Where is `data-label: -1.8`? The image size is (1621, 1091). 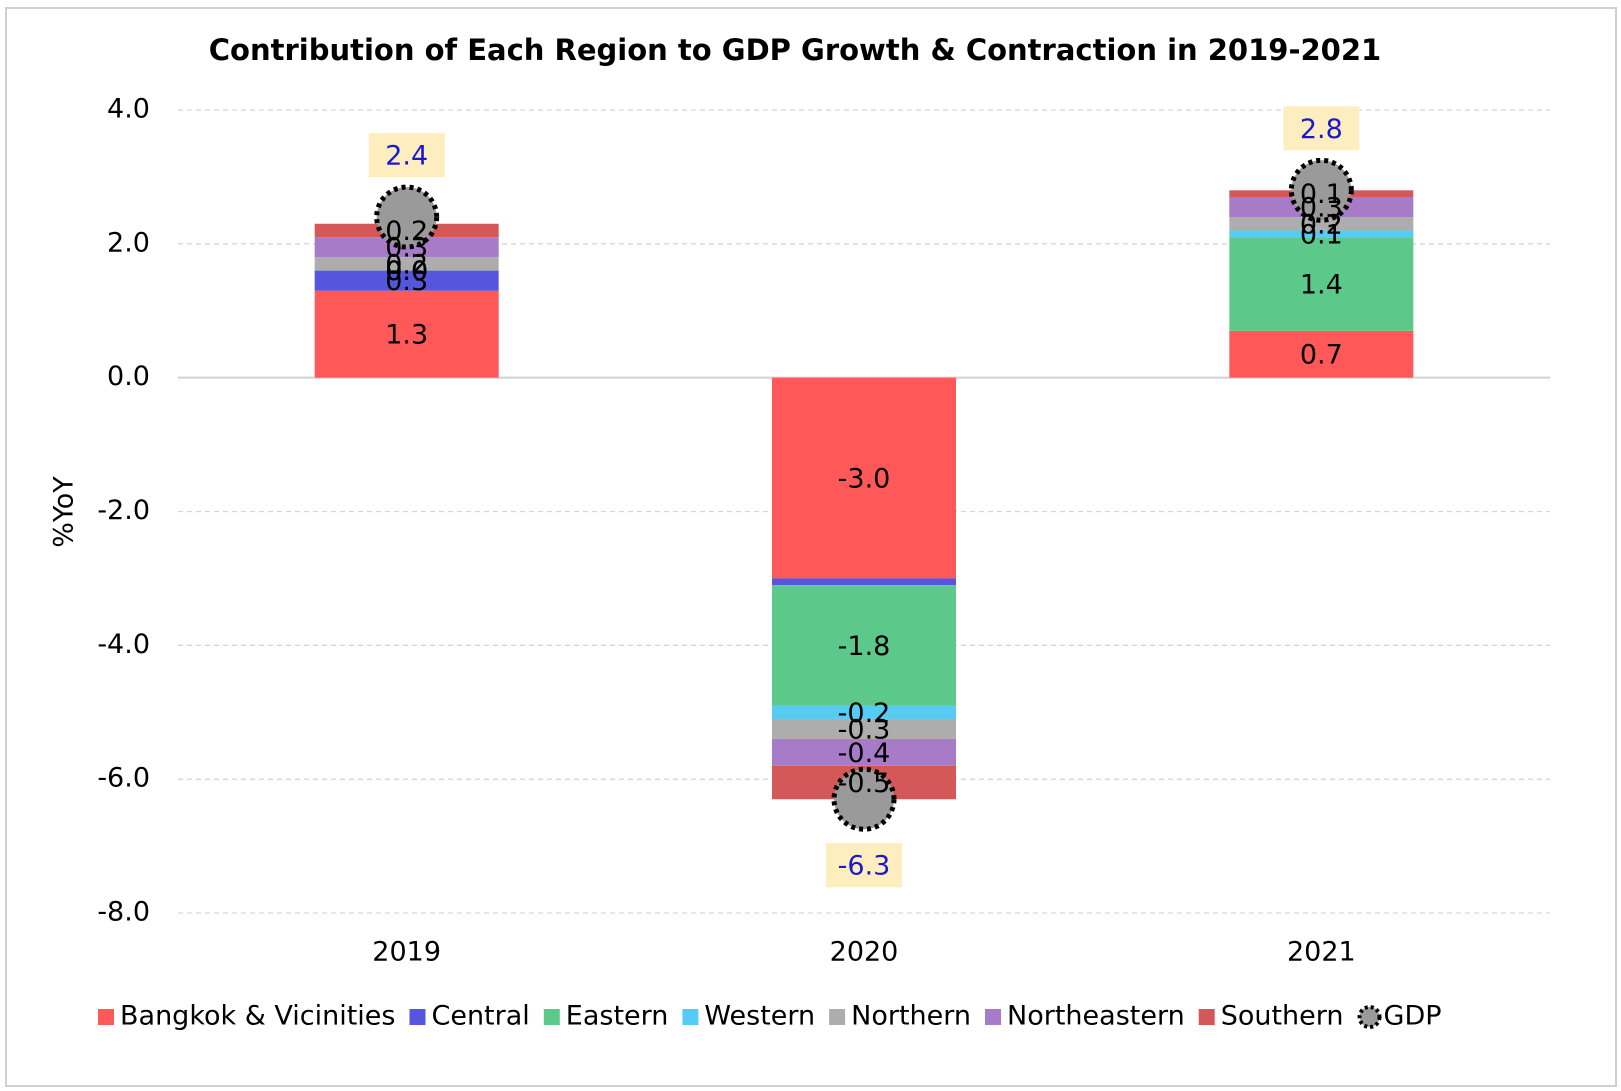 data-label: -1.8 is located at coordinates (864, 646).